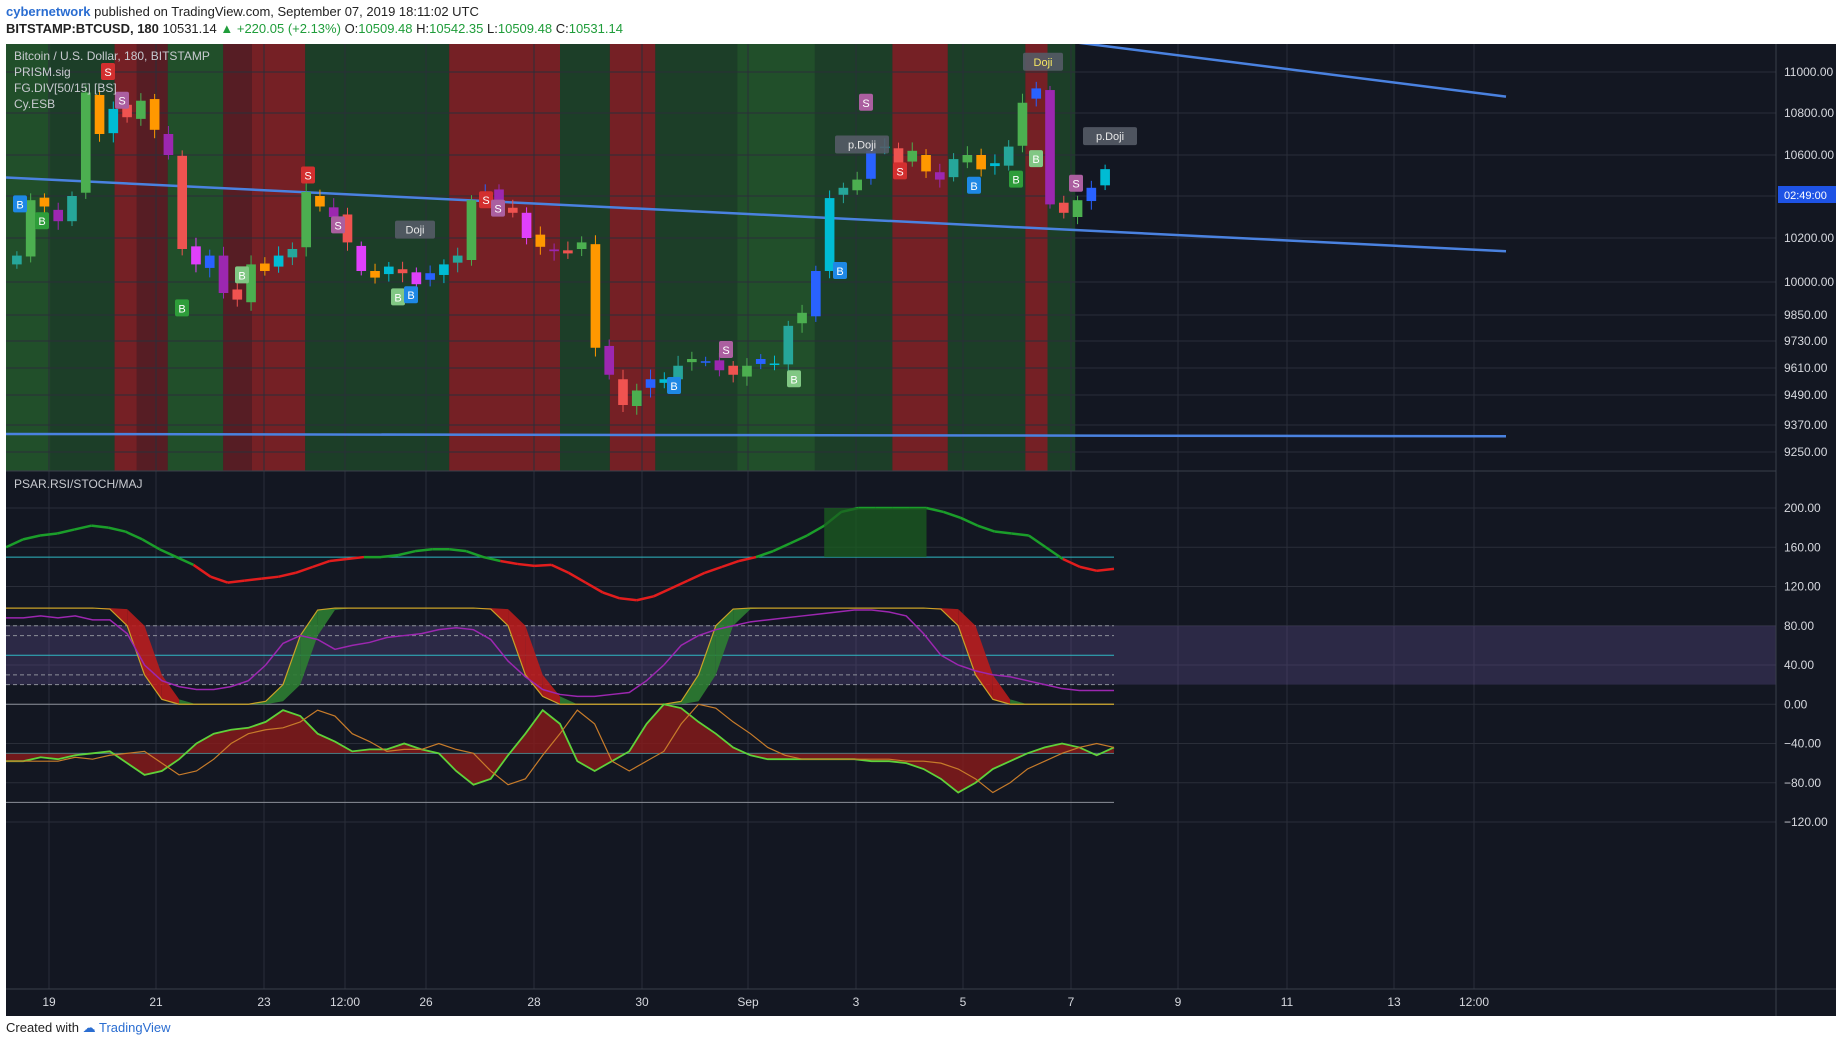 The height and width of the screenshot is (1042, 1840). I want to click on open-label: O:, so click(351, 28).